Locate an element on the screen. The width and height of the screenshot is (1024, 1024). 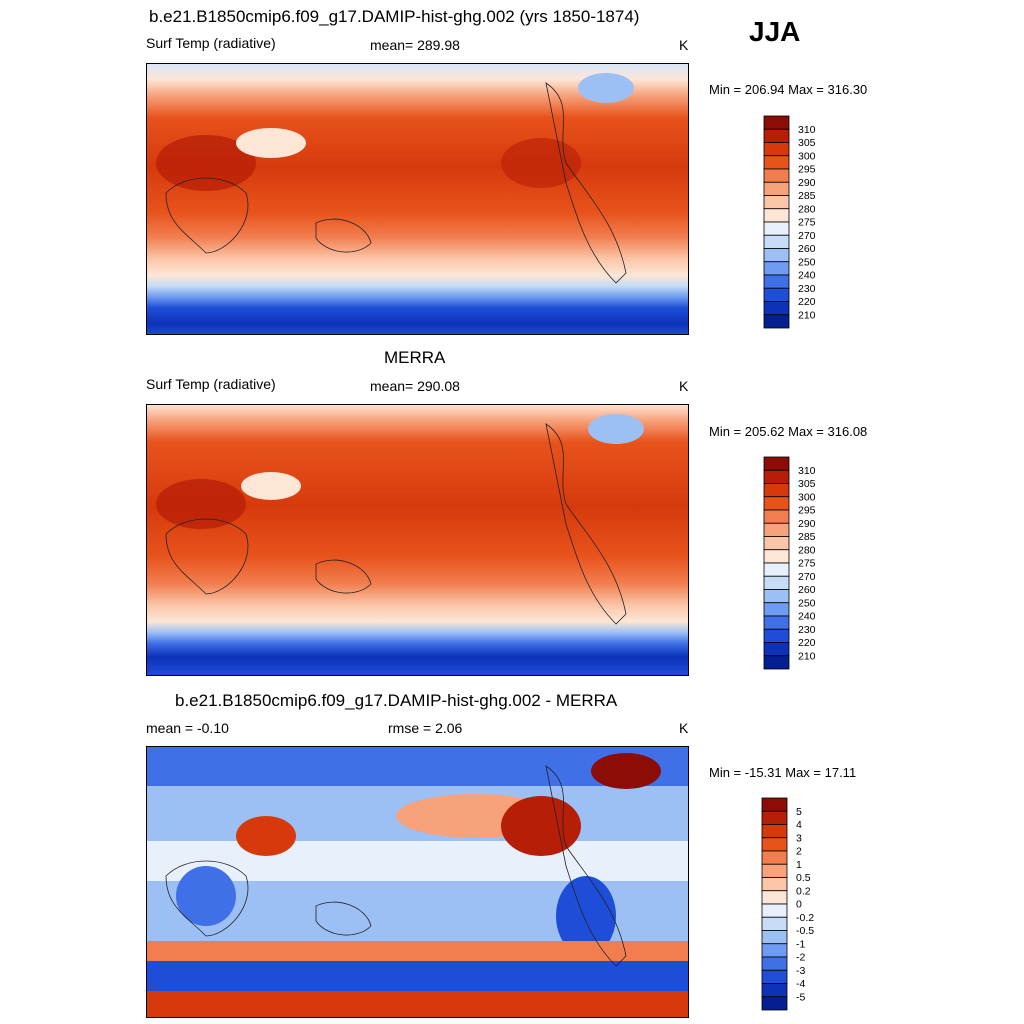
map-2-field is located at coordinates (417, 540).